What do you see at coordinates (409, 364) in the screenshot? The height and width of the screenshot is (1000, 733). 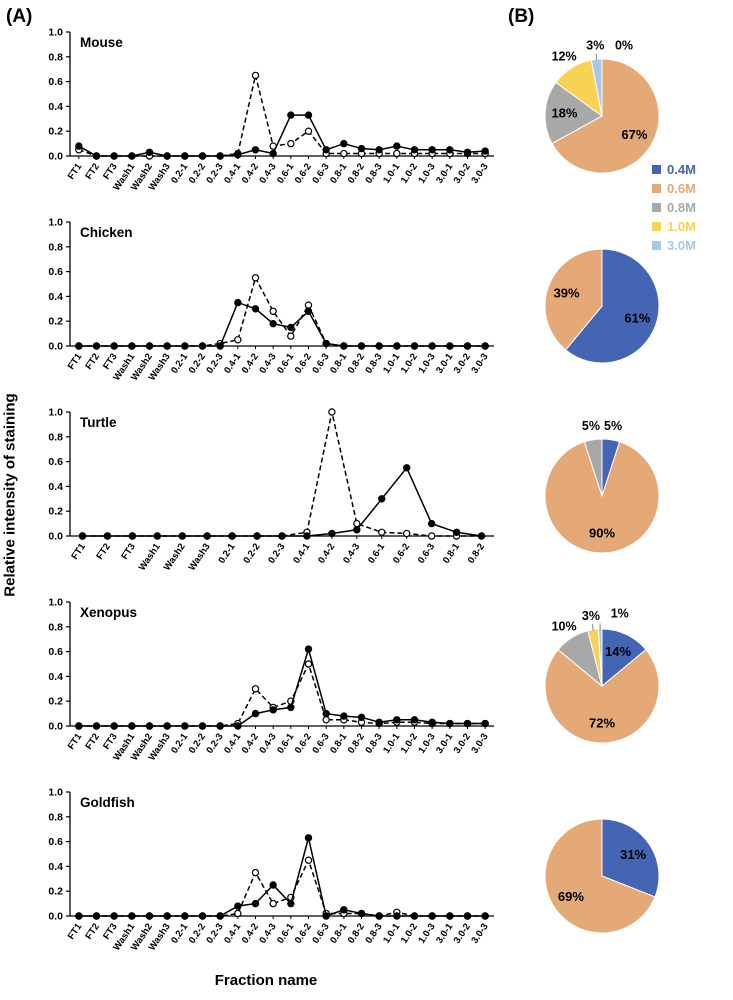 I see `svg-text: 1.0-2` at bounding box center [409, 364].